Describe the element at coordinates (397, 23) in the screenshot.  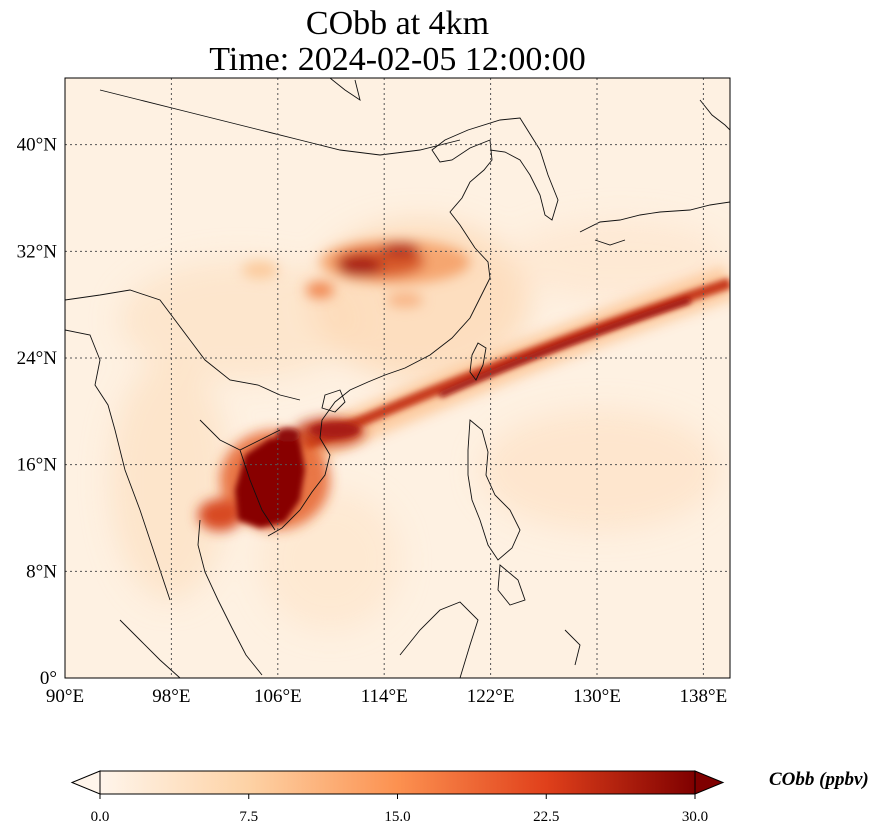
I see `map-title: CObb at 4km` at that location.